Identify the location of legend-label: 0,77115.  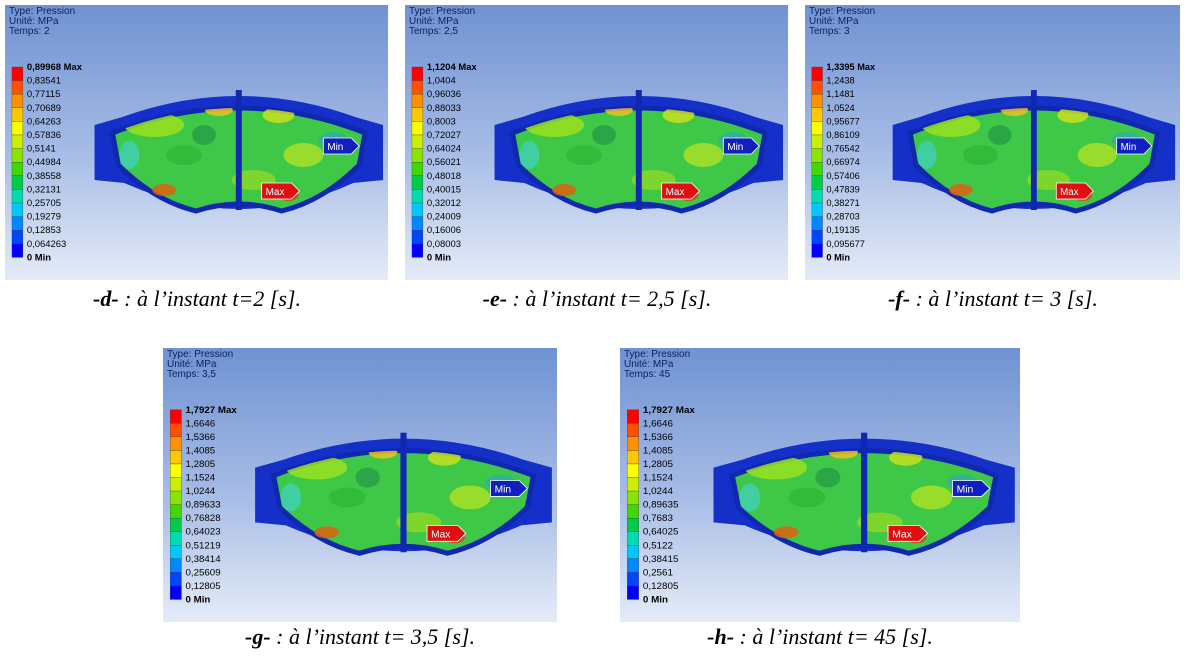
(43, 94).